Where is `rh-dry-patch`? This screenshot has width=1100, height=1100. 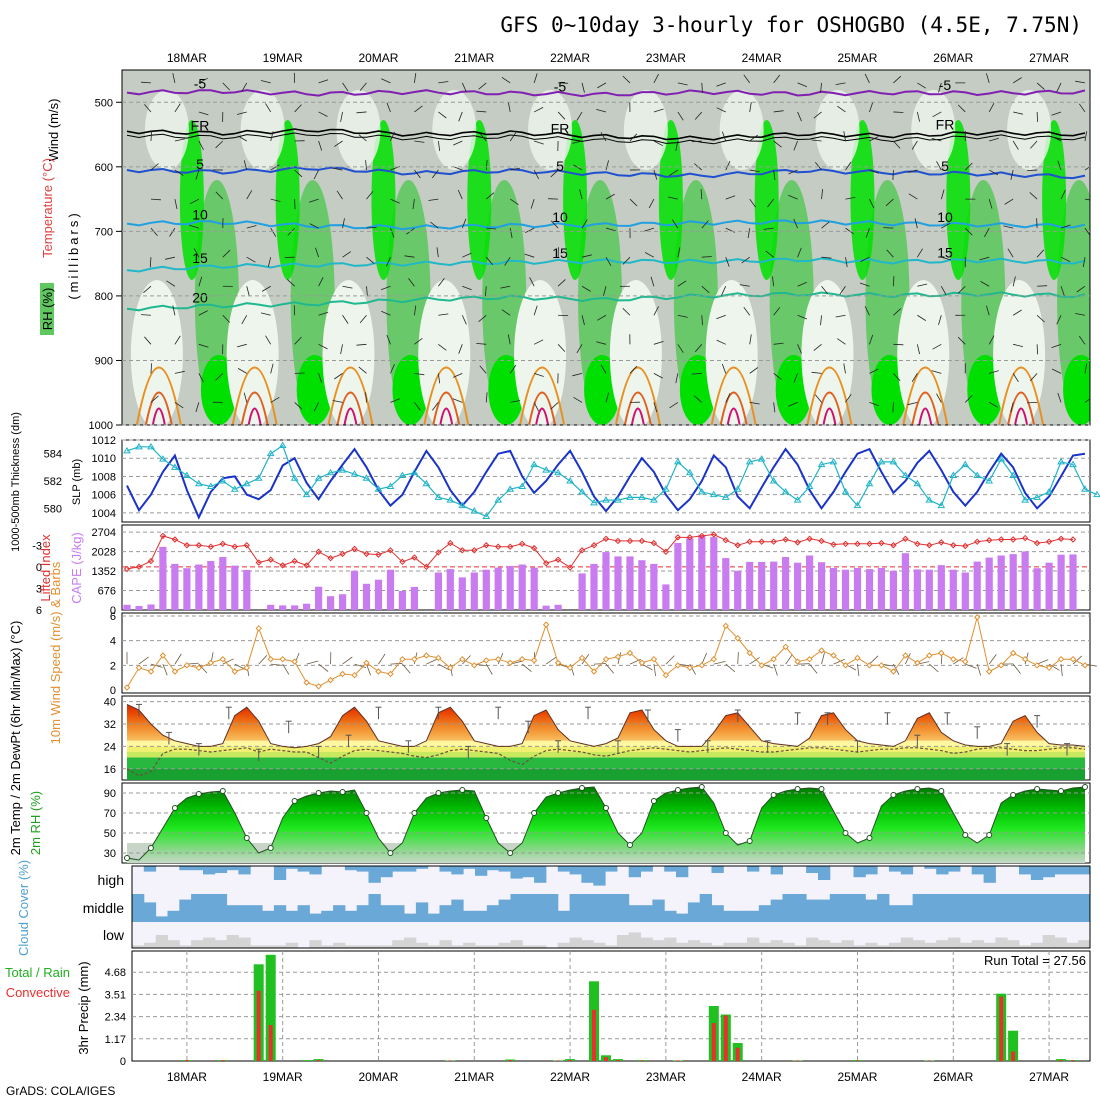
rh-dry-patch is located at coordinates (166, 130).